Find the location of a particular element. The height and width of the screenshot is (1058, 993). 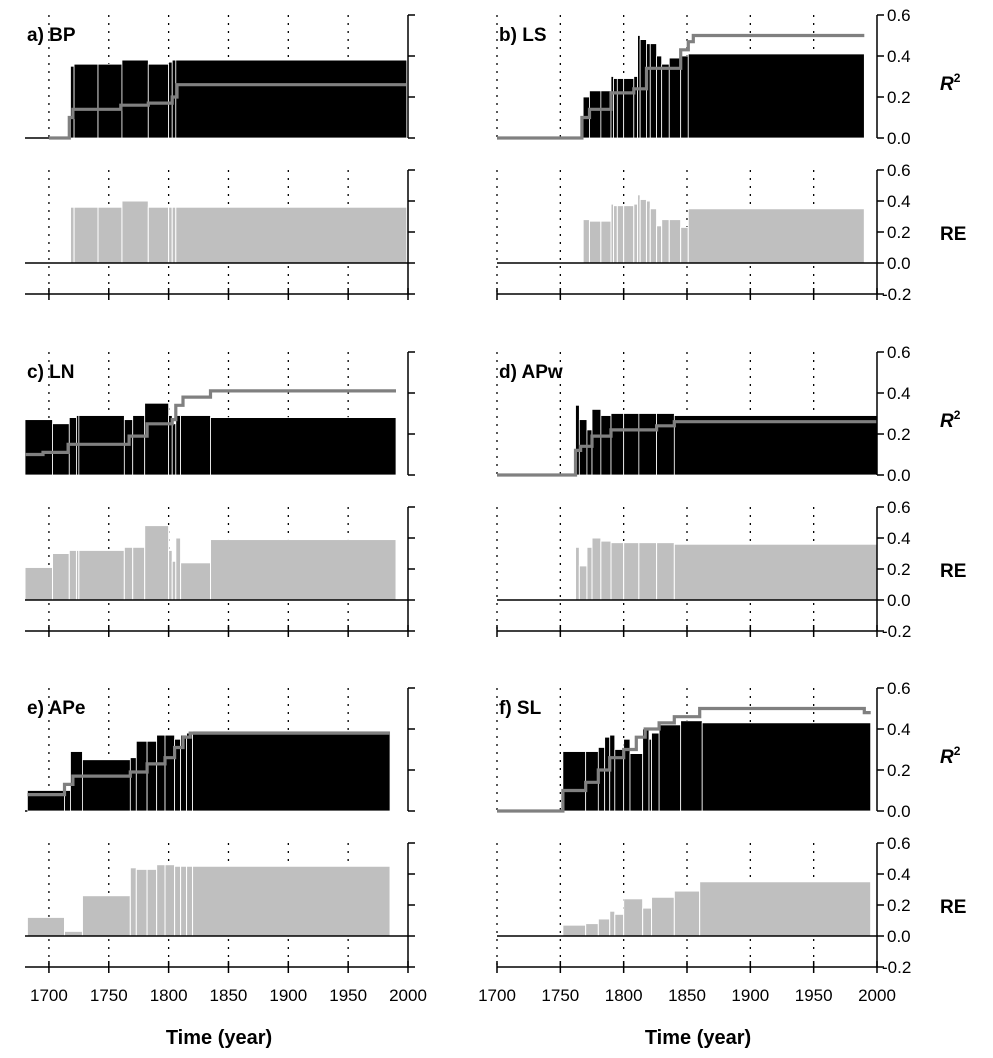

panel-label: d) APw is located at coordinates (531, 372).